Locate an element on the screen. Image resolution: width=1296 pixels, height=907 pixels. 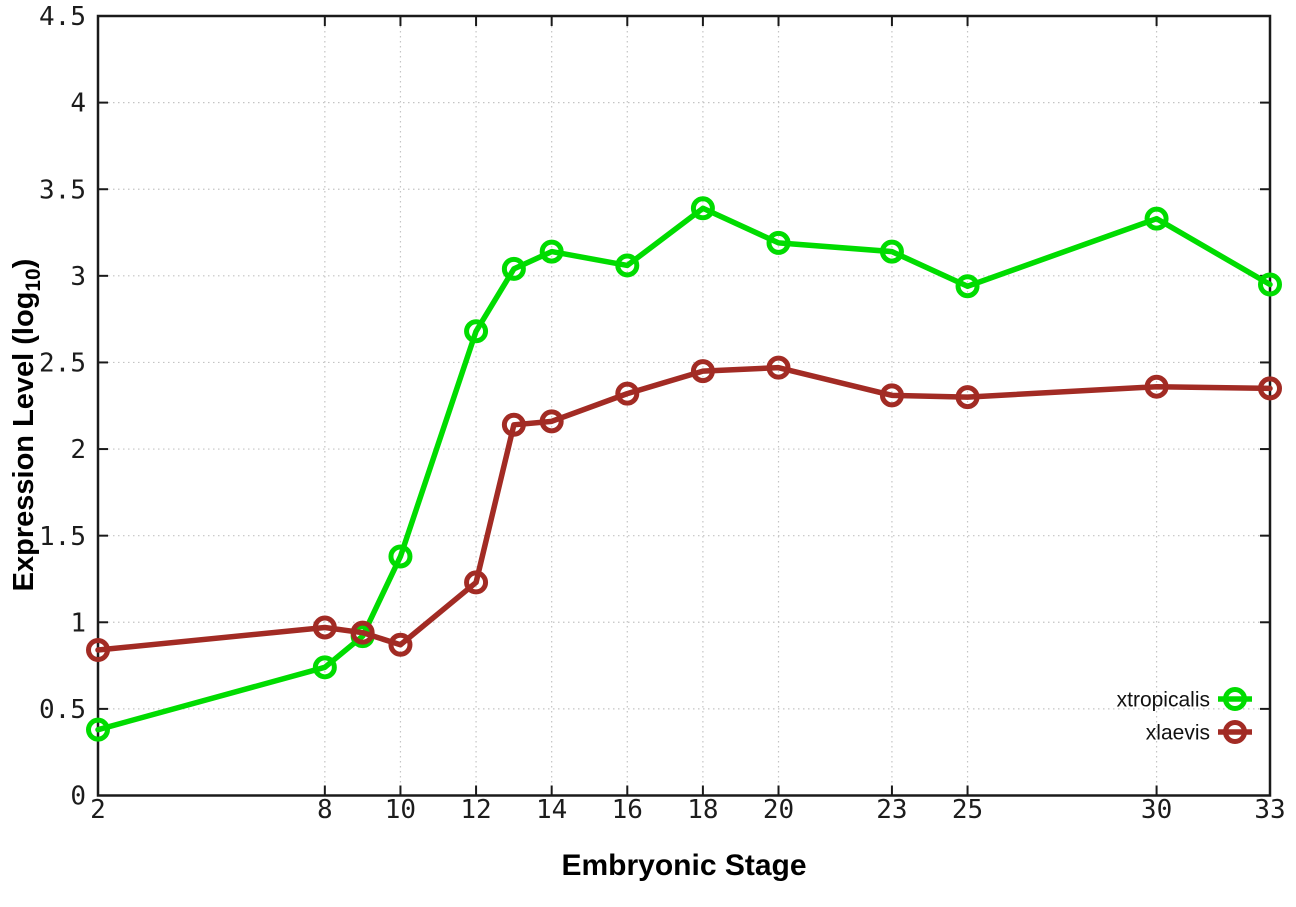
x-tick-label: 23 is located at coordinates (891, 810).